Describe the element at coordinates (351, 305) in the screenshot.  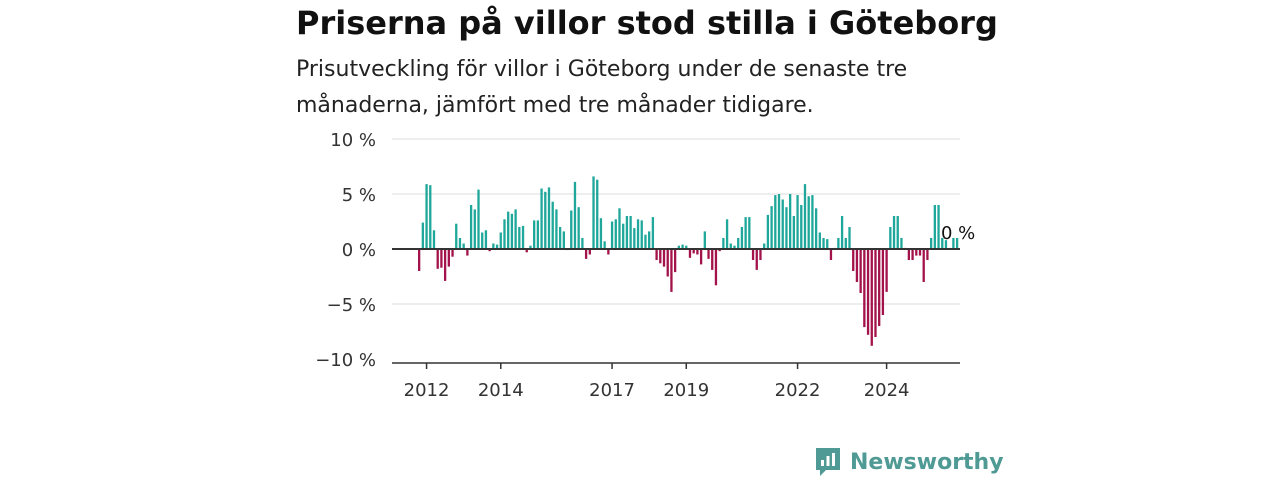
I see `y-tick-label: −5 %` at that location.